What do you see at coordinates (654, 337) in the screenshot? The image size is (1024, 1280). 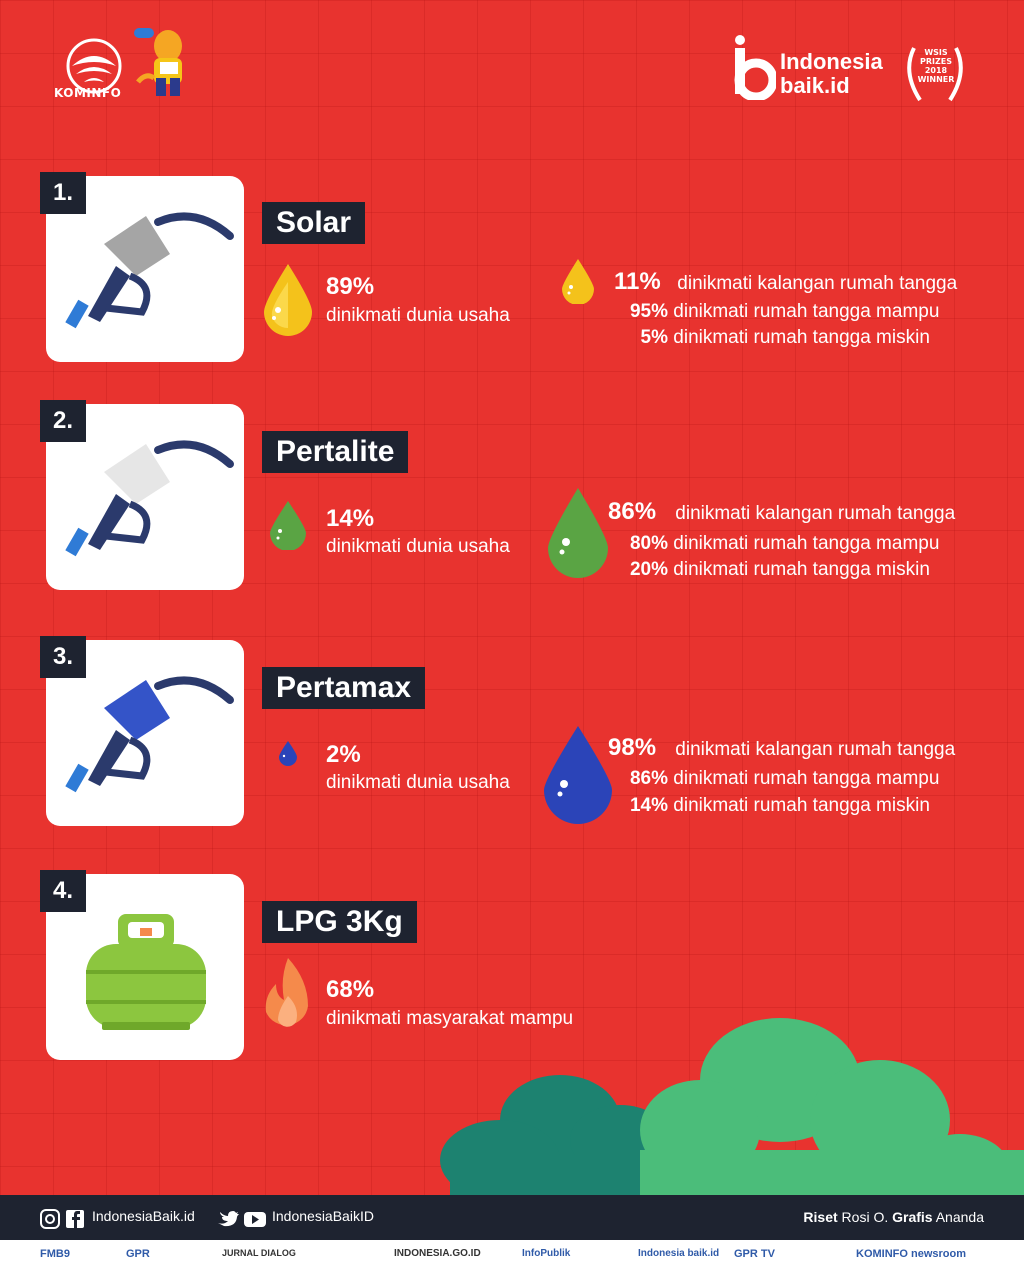 I see `line3-percent: 5%` at bounding box center [654, 337].